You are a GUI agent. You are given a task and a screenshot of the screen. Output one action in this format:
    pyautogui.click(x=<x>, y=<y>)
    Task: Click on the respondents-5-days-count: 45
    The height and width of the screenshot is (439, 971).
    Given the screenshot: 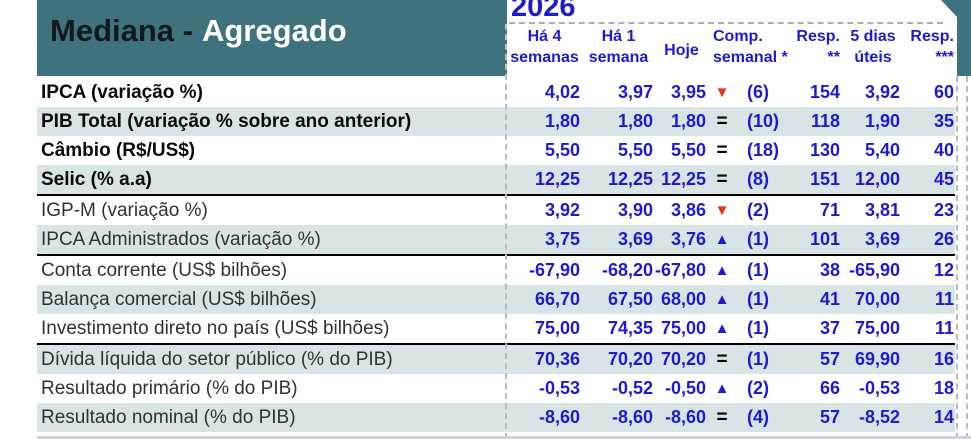 What is the action you would take?
    pyautogui.click(x=943, y=179)
    